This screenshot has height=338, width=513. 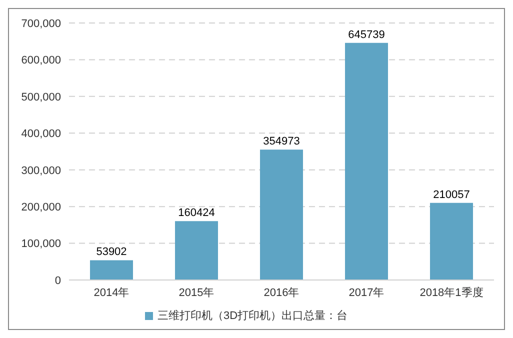 I want to click on x-tick-label: 2014年, so click(x=112, y=292).